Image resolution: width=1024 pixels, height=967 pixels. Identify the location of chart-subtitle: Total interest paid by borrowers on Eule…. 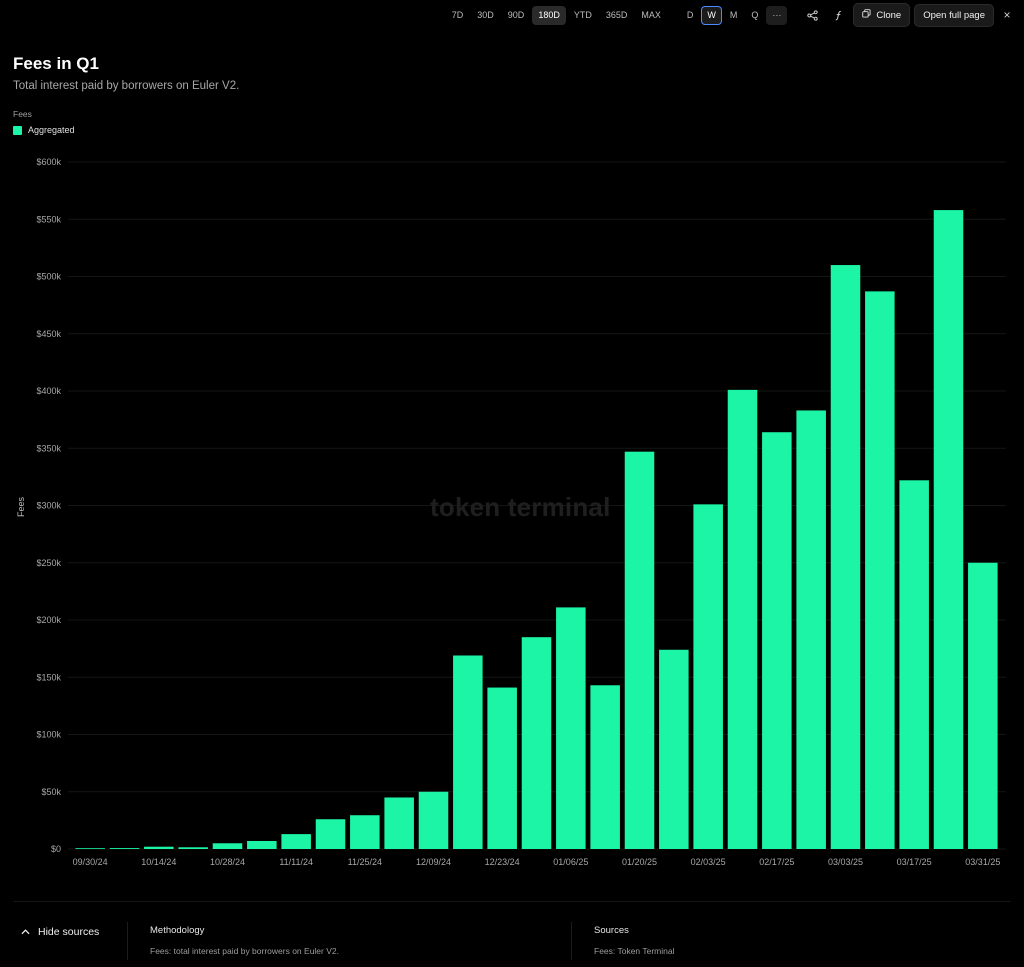
(126, 86).